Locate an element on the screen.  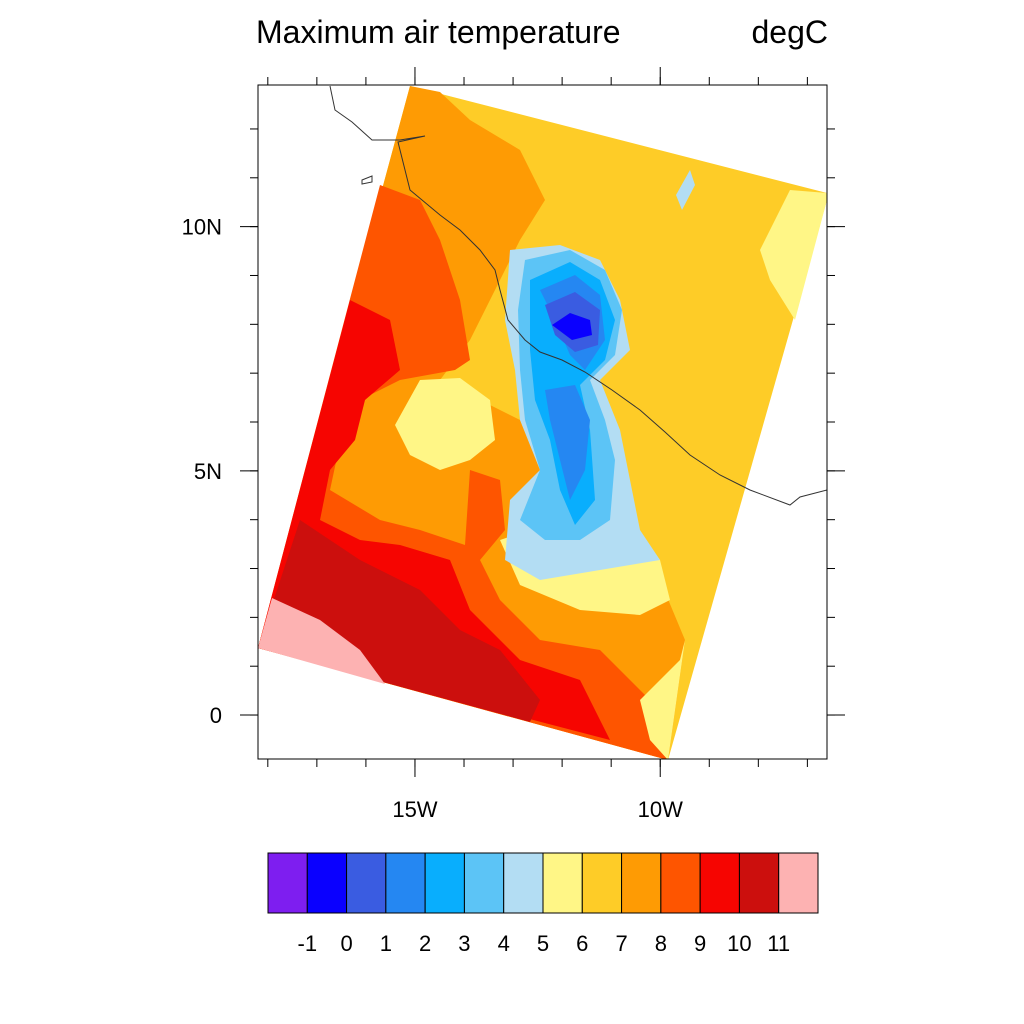
colorbar: -1 0 1 2 3 4 5 6 7 8 9 10 11 is located at coordinates (543, 904).